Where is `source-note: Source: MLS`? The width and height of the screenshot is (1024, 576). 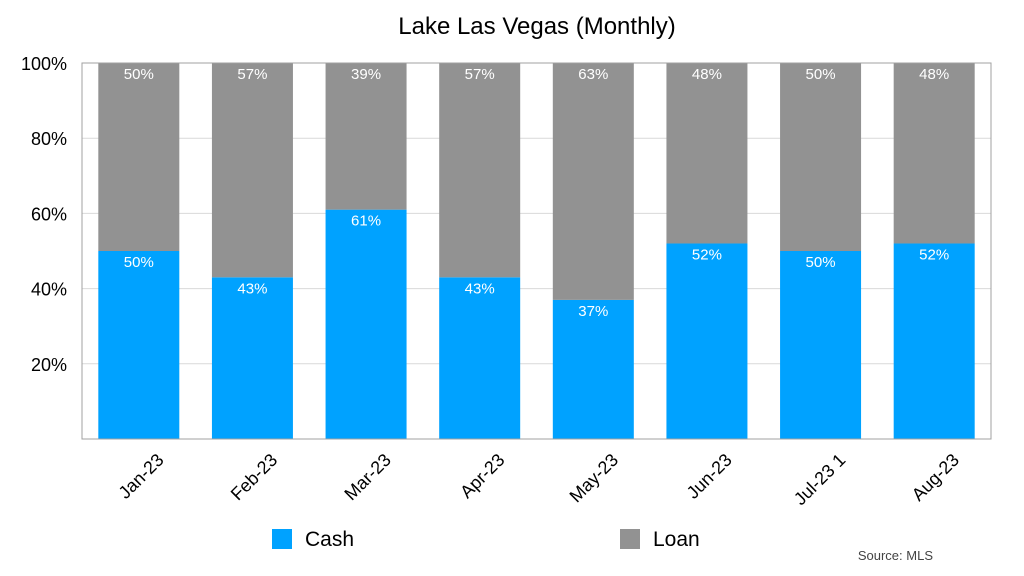 source-note: Source: MLS is located at coordinates (895, 555).